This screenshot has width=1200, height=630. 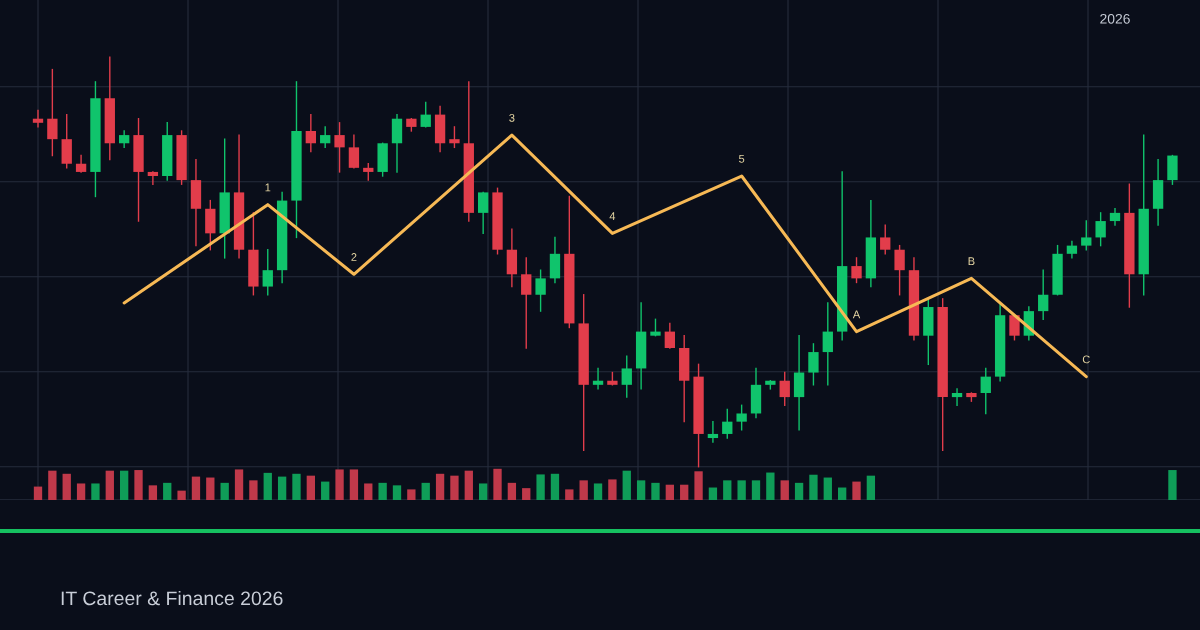 I want to click on annotation: C, so click(x=1086, y=359).